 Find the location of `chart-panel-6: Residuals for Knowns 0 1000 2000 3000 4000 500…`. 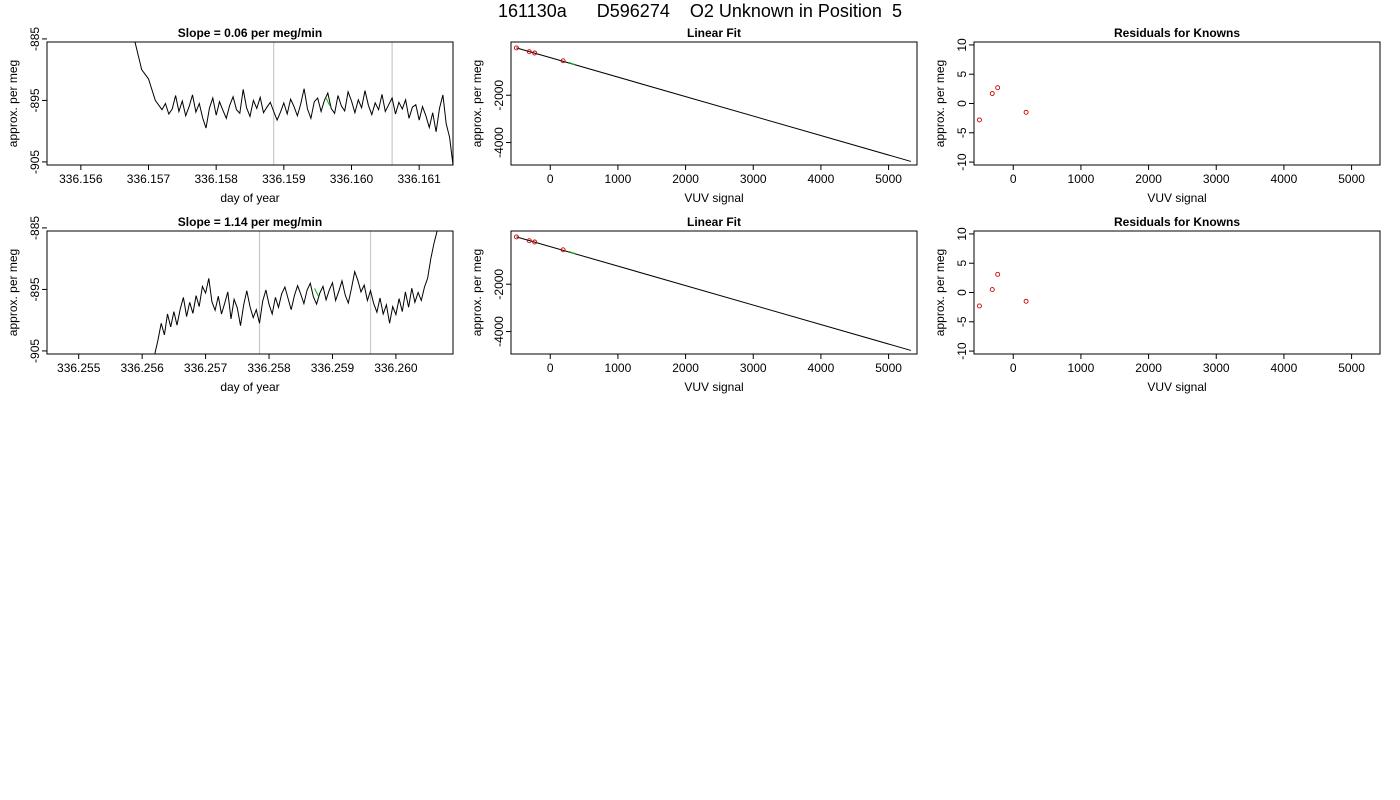

chart-panel-6: Residuals for Knowns 0 1000 2000 3000 4000 500… is located at coordinates (1157, 304).